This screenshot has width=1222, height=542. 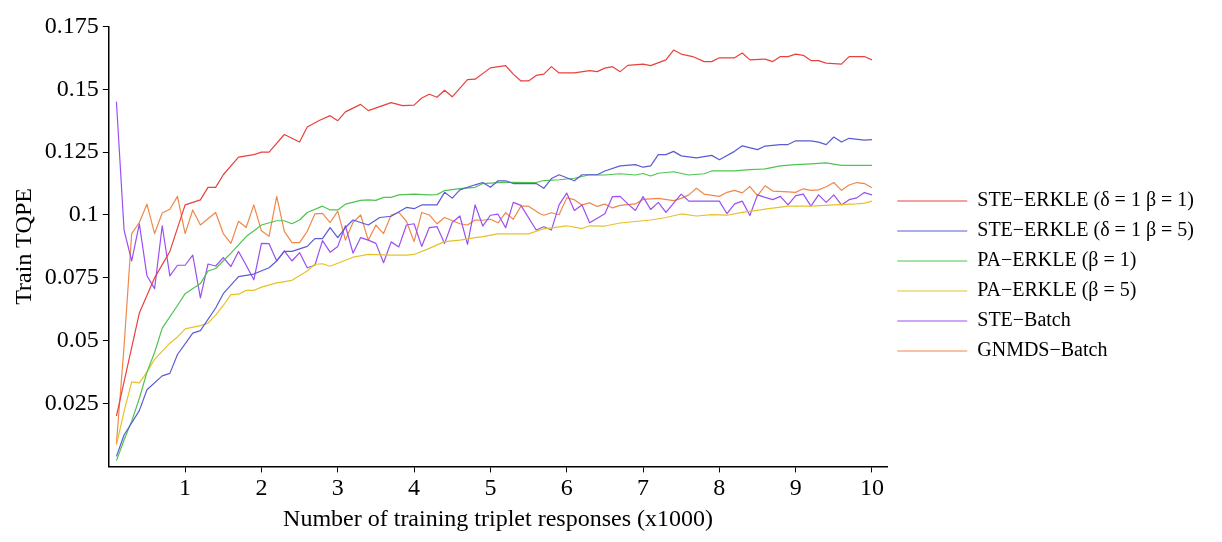 What do you see at coordinates (71, 24) in the screenshot?
I see `y-tick-label: 0.175` at bounding box center [71, 24].